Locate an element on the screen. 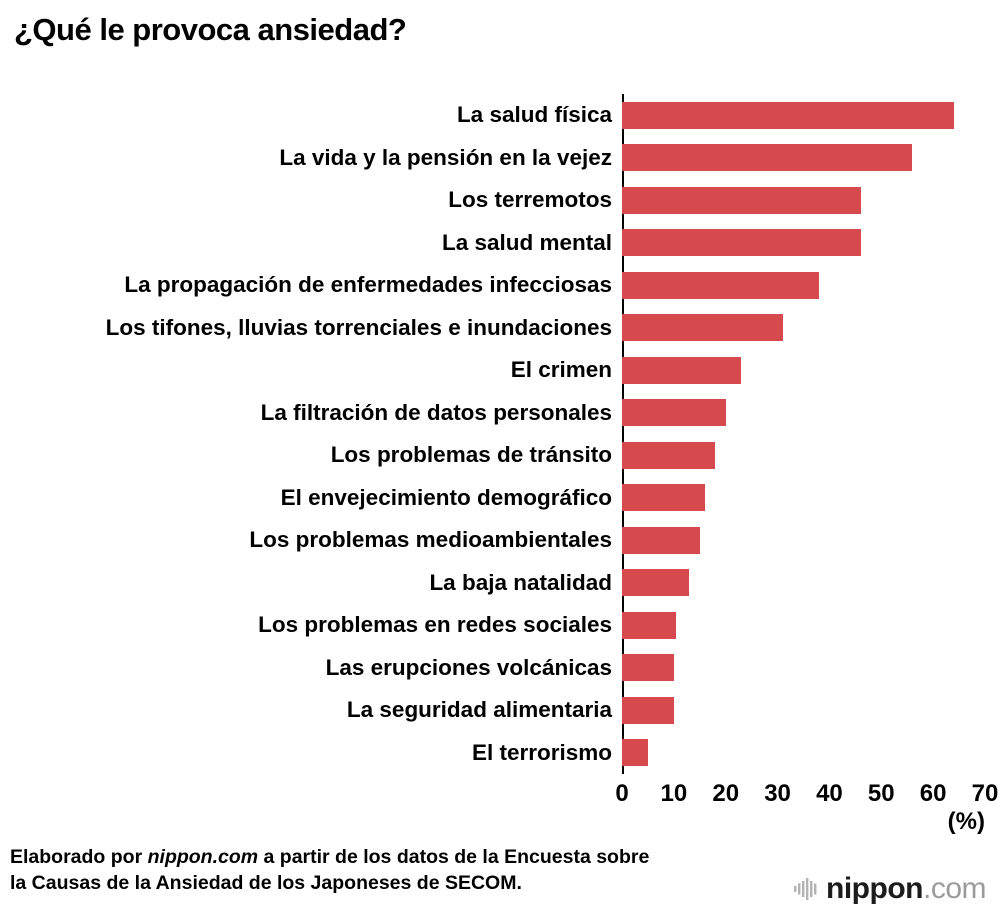 The image size is (1000, 924). nippon-logo: nippon.com is located at coordinates (890, 889).